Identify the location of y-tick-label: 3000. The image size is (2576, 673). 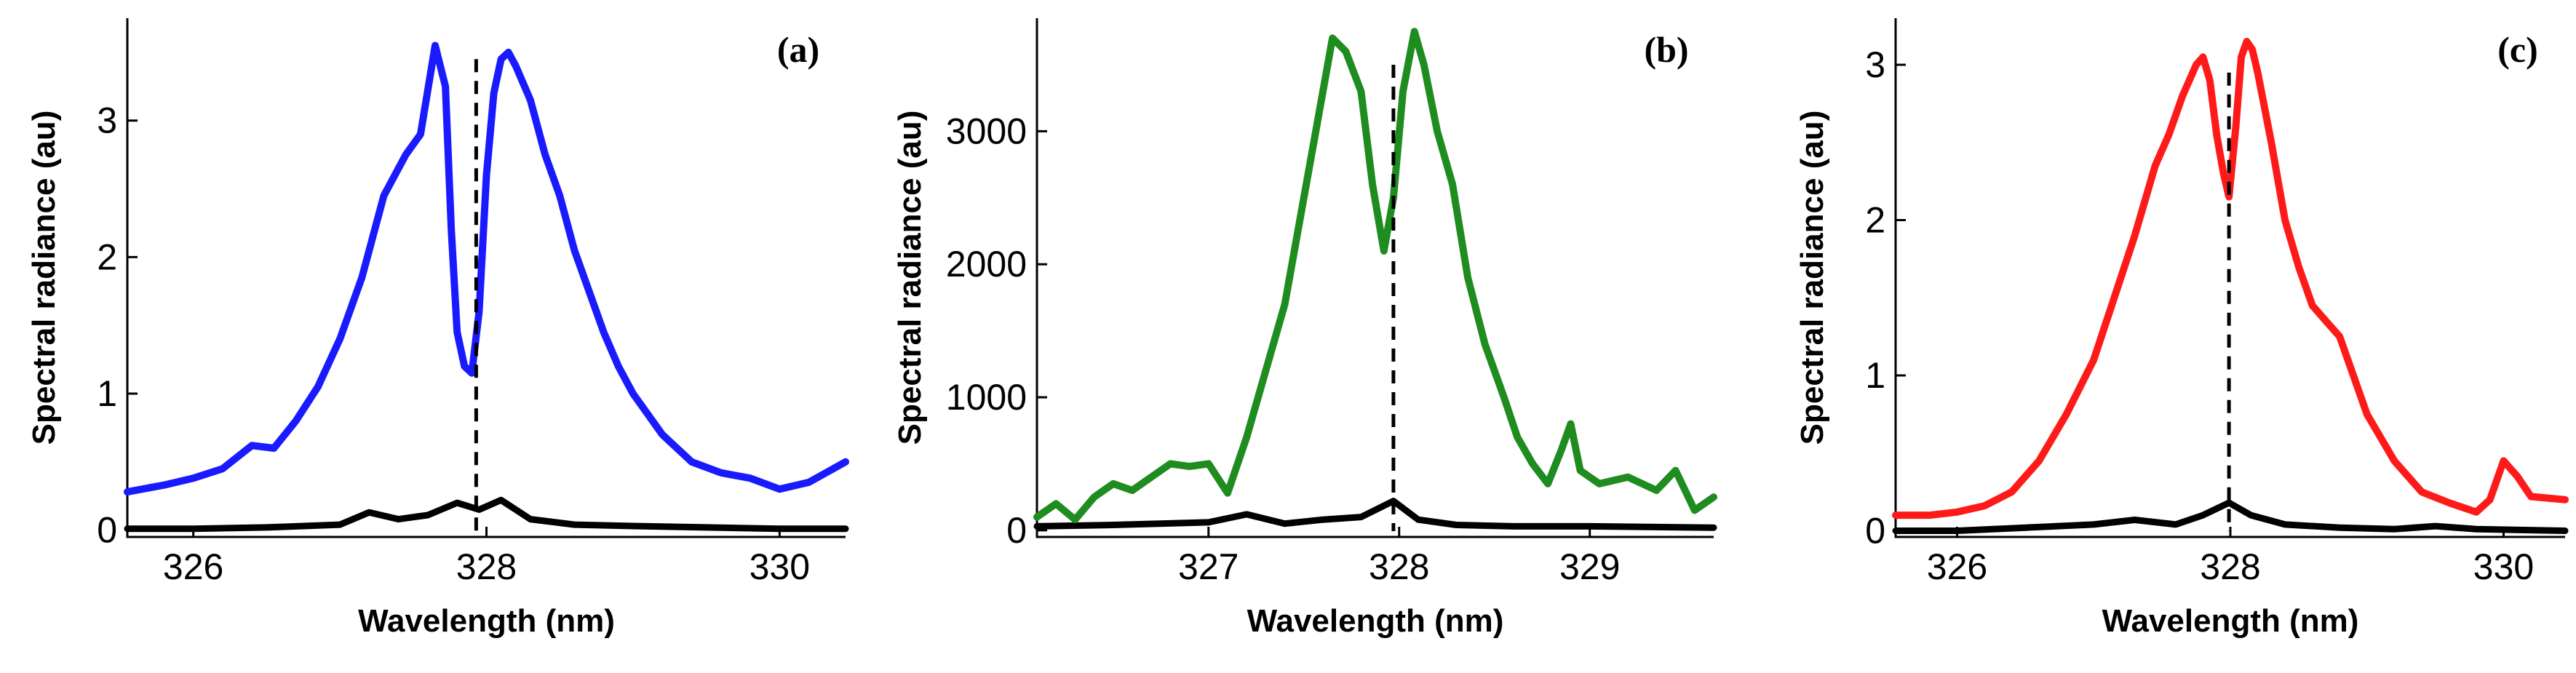
(986, 131).